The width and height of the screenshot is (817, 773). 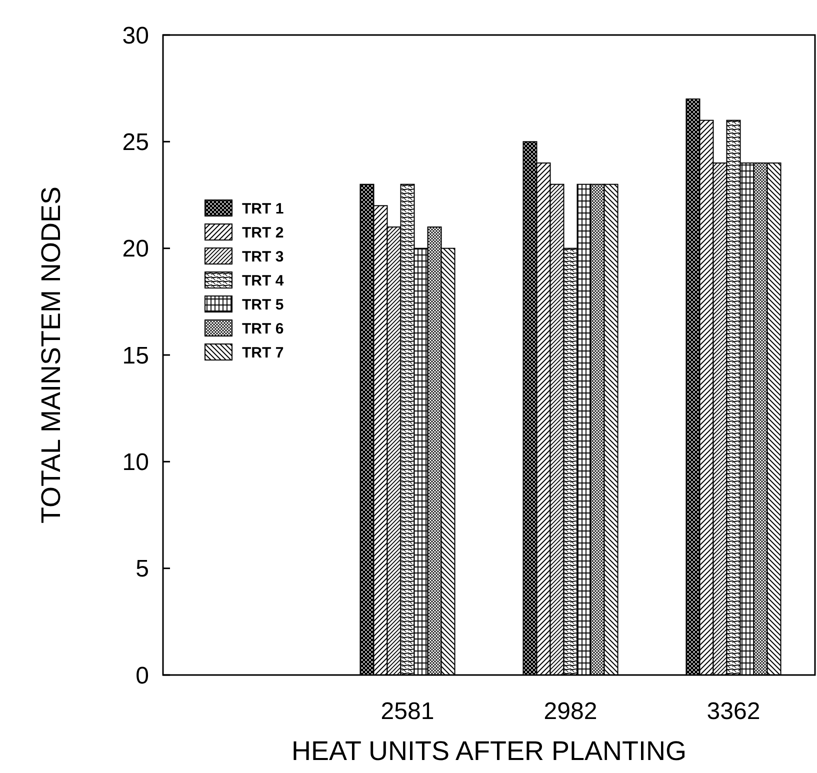 I want to click on legend-label: TRT 4, so click(x=263, y=281).